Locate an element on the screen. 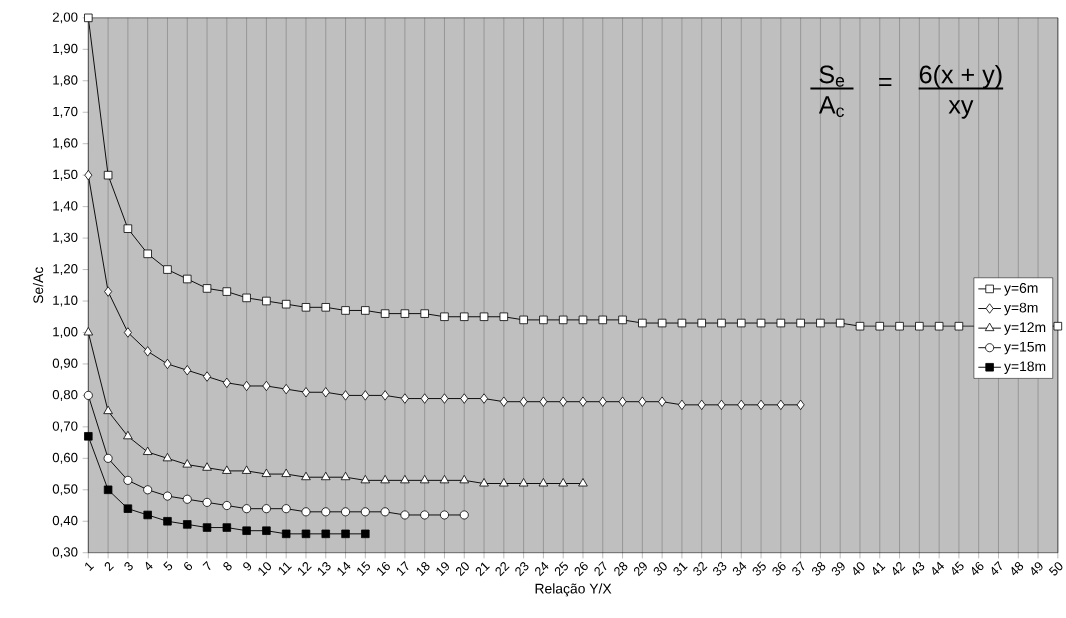 Image resolution: width=1066 pixels, height=618 pixels. x-tick-label: 45 is located at coordinates (958, 568).